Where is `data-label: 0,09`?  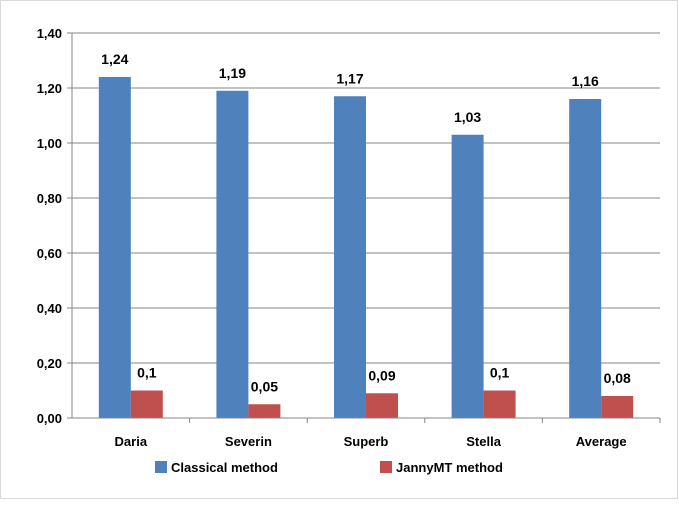 data-label: 0,09 is located at coordinates (381, 375).